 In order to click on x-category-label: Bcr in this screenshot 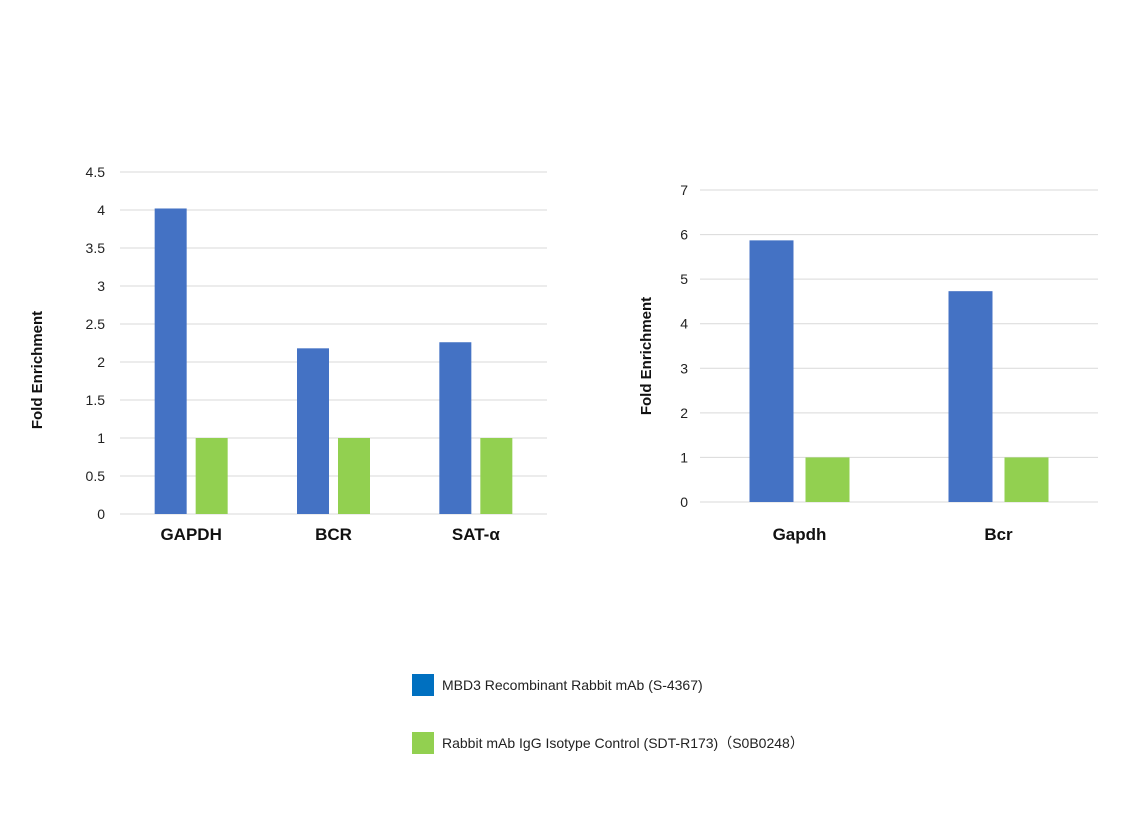, I will do `click(998, 534)`.